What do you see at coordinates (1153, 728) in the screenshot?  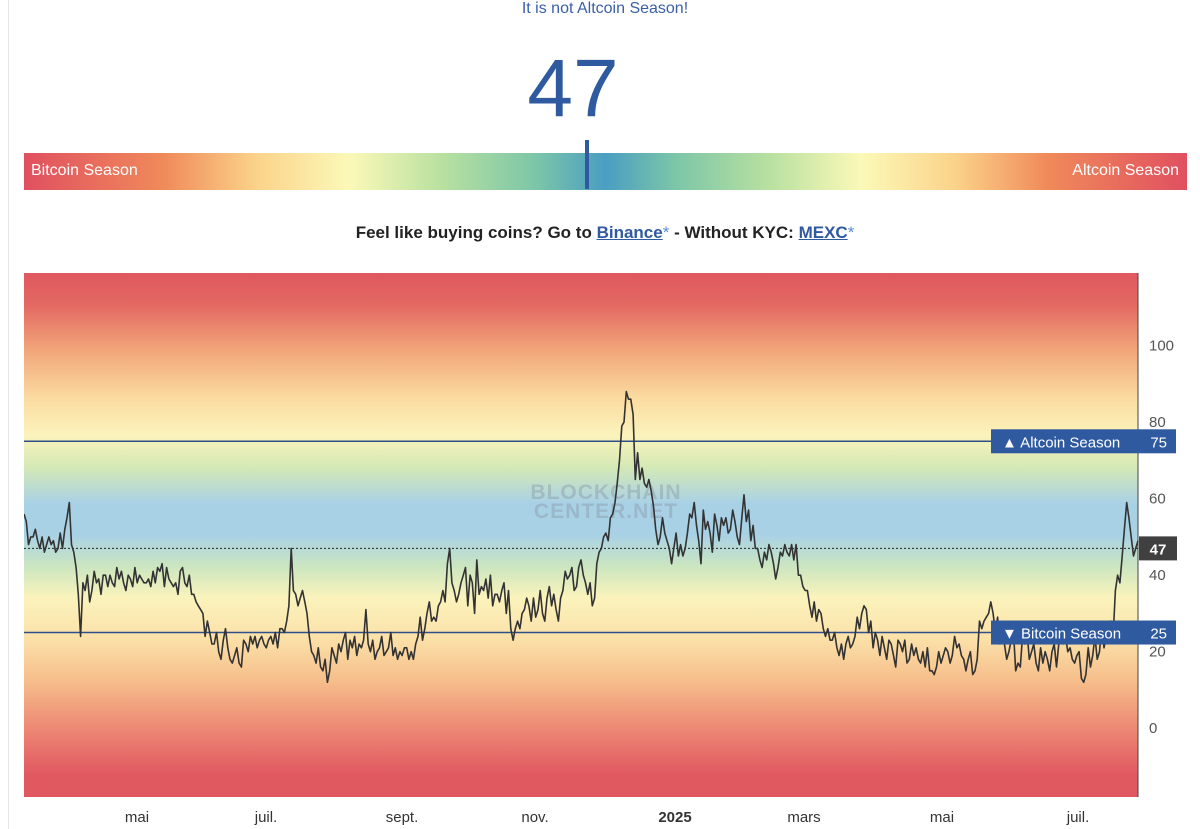 I see `y-tick-label: 0` at bounding box center [1153, 728].